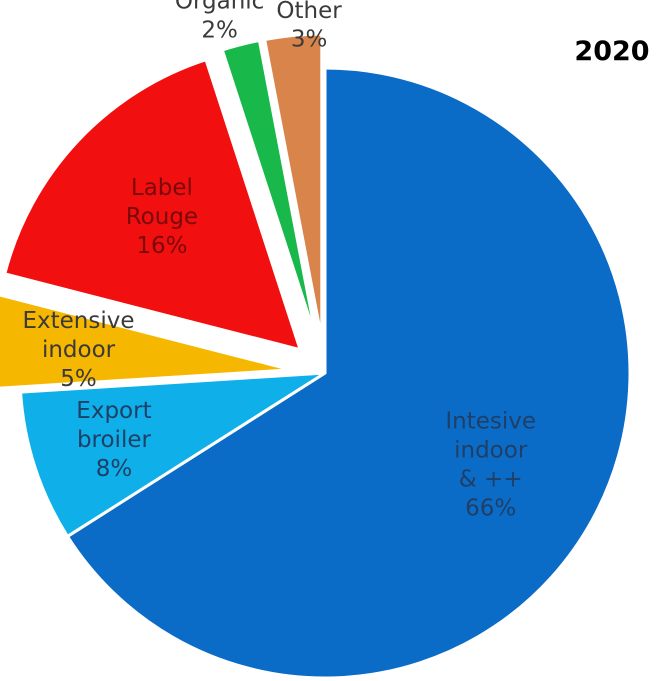 The width and height of the screenshot is (664, 681). I want to click on slice-label-line: Export, so click(113, 411).